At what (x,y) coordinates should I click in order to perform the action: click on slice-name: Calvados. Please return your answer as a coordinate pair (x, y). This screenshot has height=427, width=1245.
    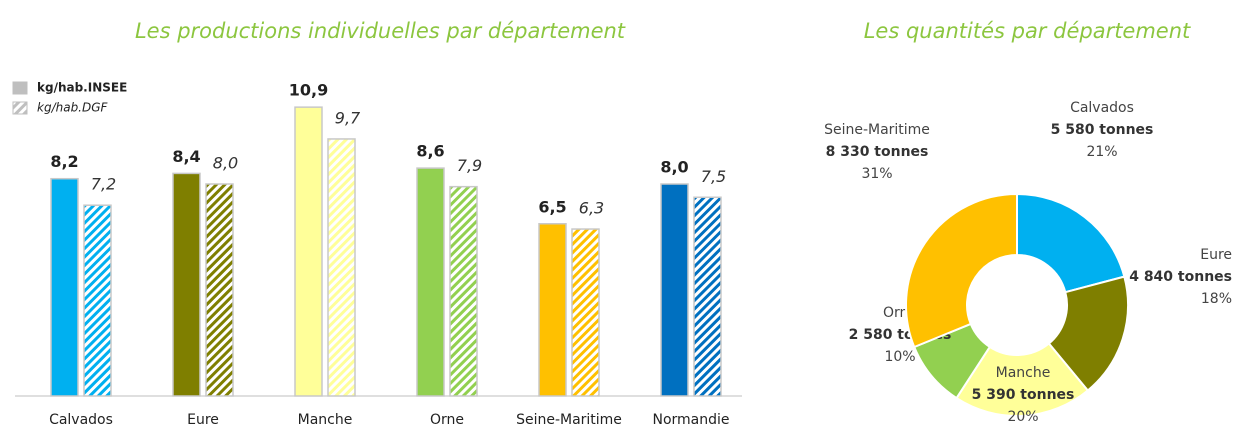
    Looking at the image, I should click on (1102, 108).